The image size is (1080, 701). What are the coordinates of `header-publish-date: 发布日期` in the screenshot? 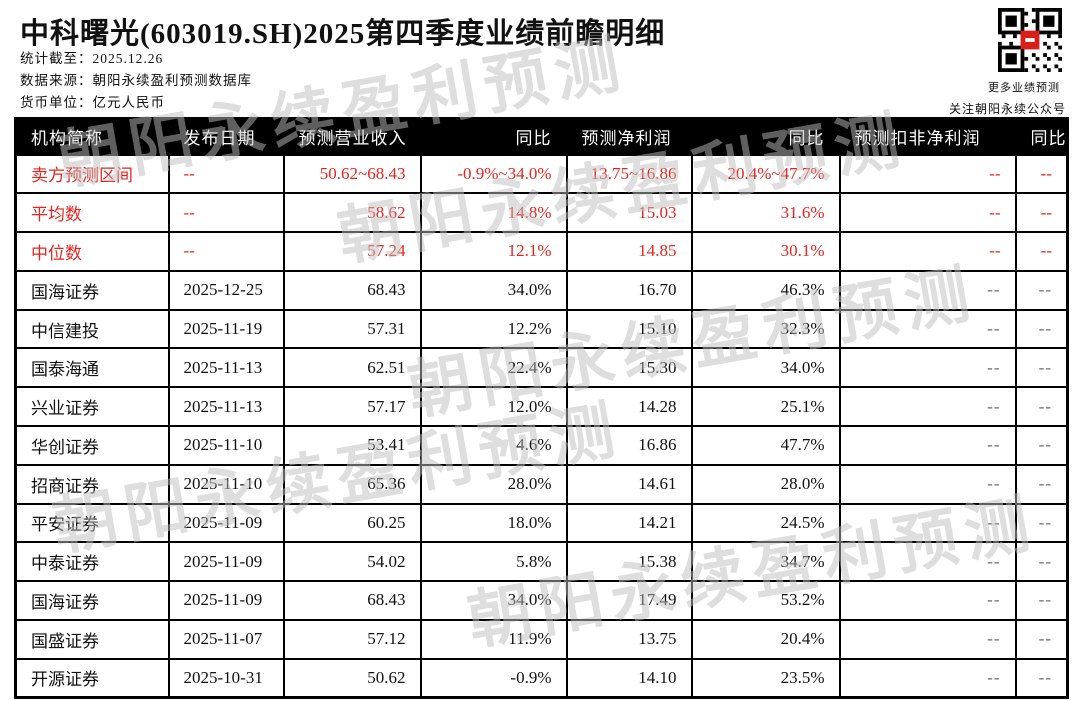 It's located at (226, 136).